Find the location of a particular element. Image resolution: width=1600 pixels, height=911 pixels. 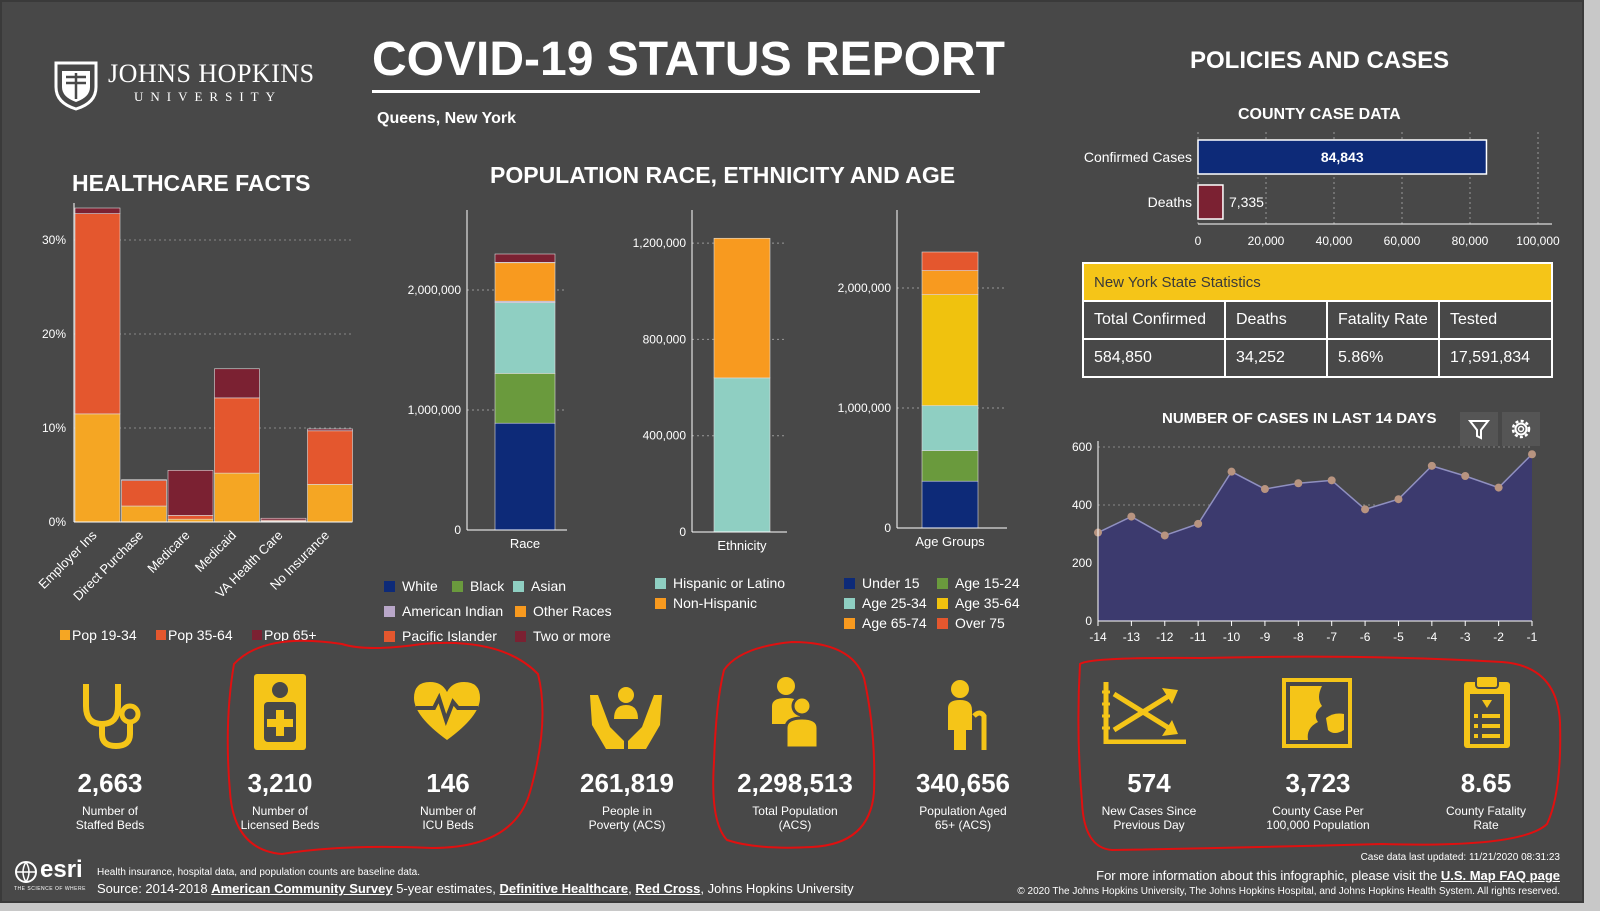

legend-white: White is located at coordinates (411, 586).